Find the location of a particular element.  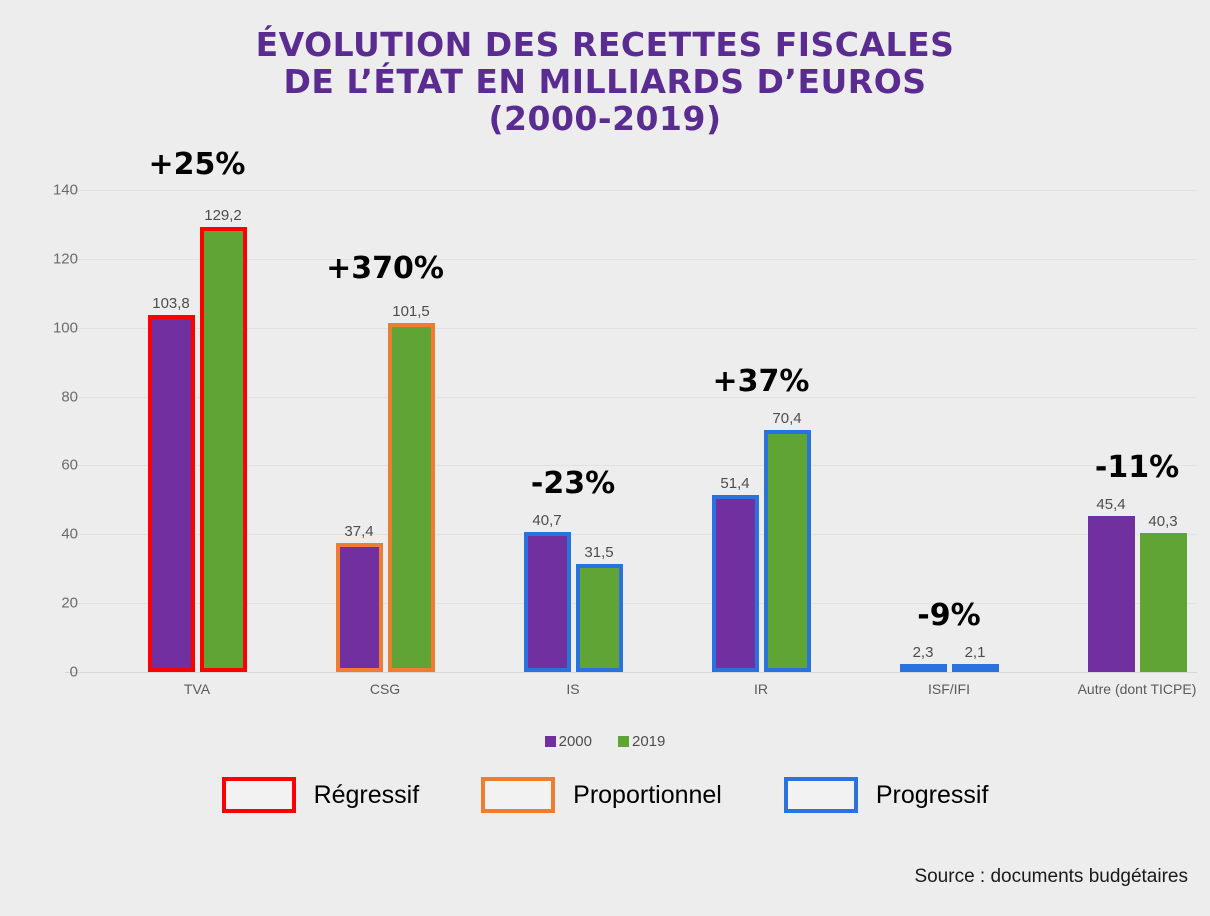

bar-2019-isf-ifi: 2,1 is located at coordinates (975, 658).